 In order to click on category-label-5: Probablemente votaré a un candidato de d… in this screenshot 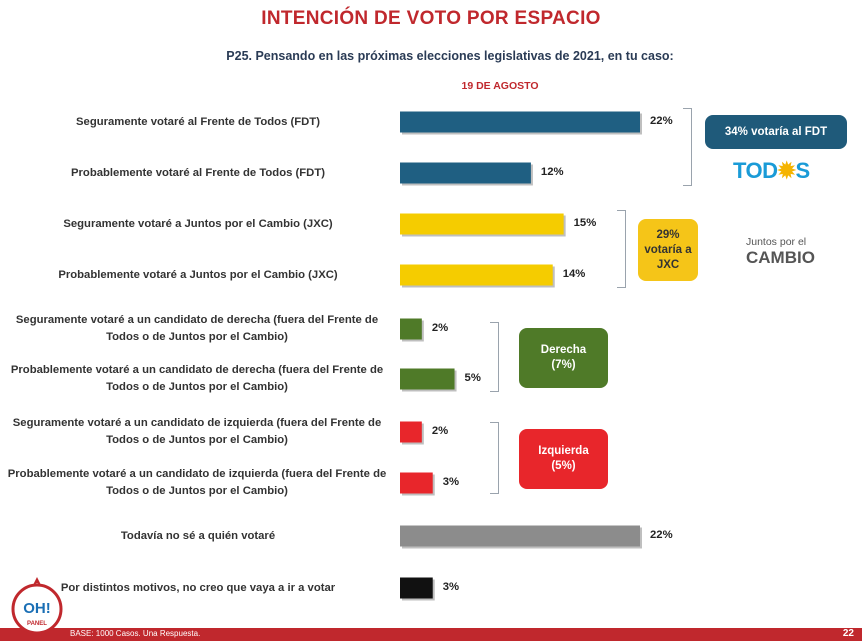, I will do `click(197, 378)`.